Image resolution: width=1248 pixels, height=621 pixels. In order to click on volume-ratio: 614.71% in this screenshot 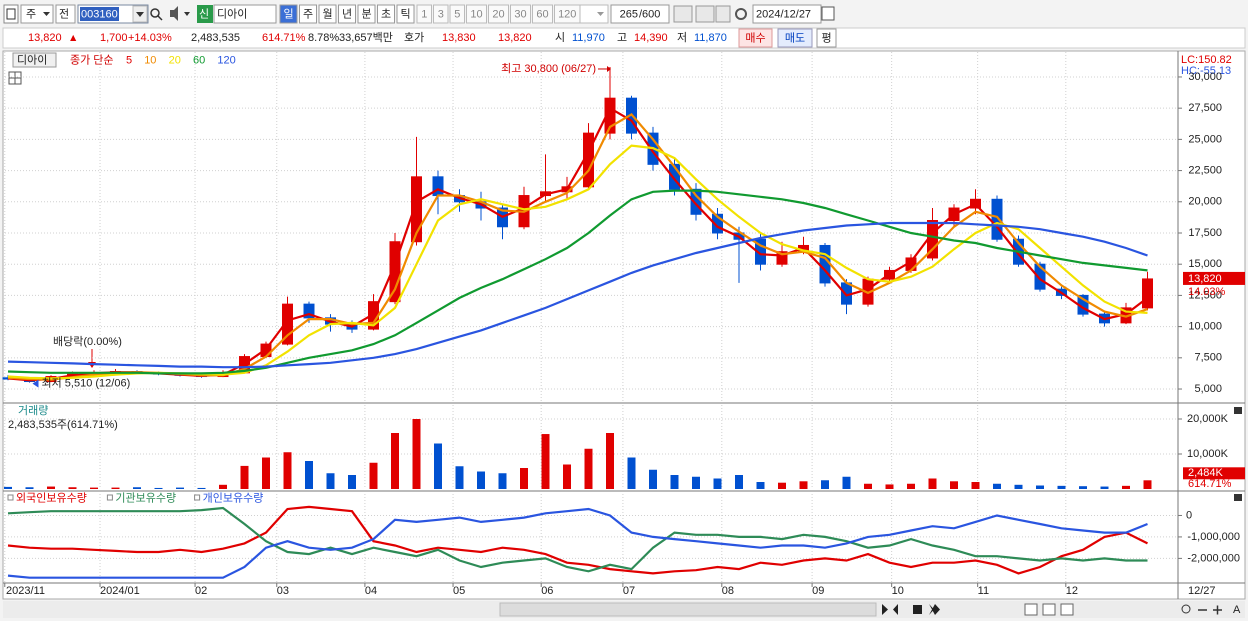, I will do `click(284, 38)`.